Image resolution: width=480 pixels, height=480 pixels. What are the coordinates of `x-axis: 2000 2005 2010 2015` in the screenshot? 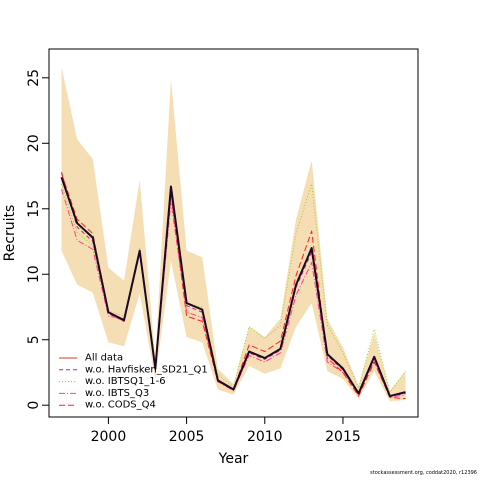 It's located at (226, 430).